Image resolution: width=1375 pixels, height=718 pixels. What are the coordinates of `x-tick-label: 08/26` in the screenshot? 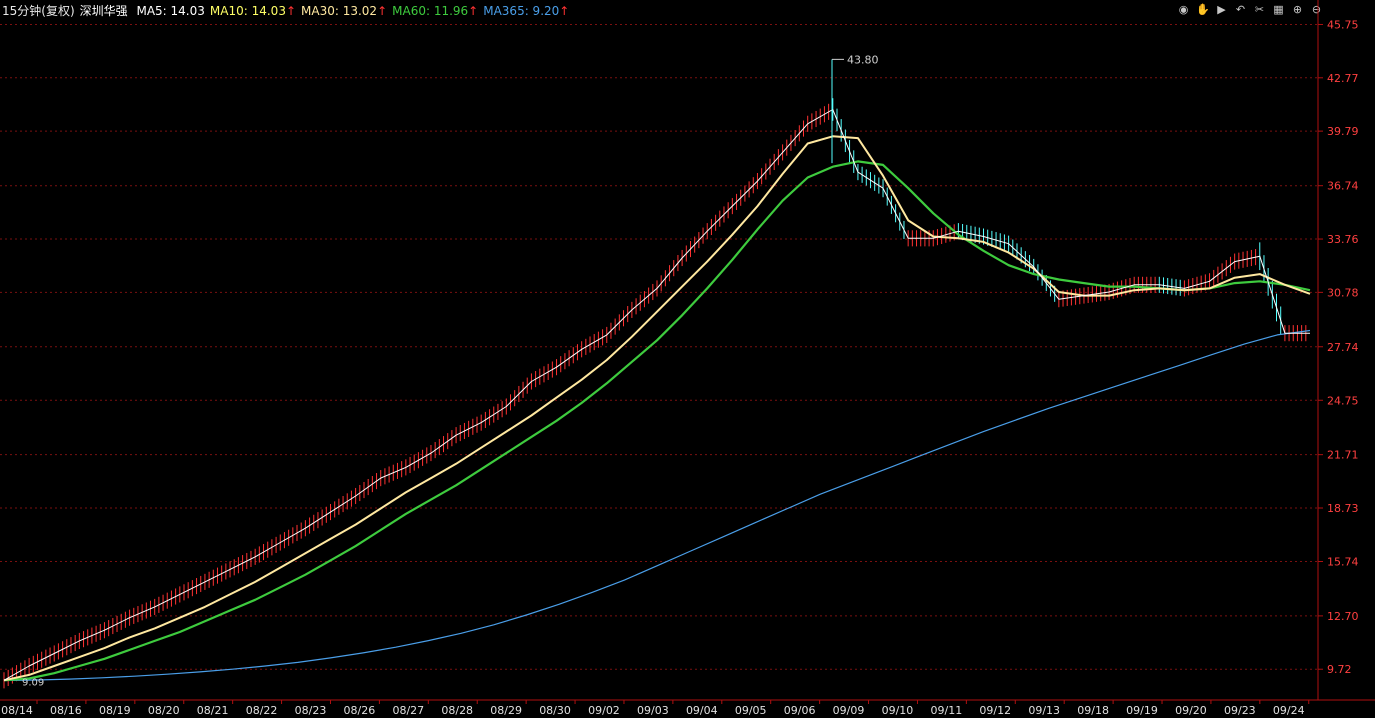 It's located at (360, 710).